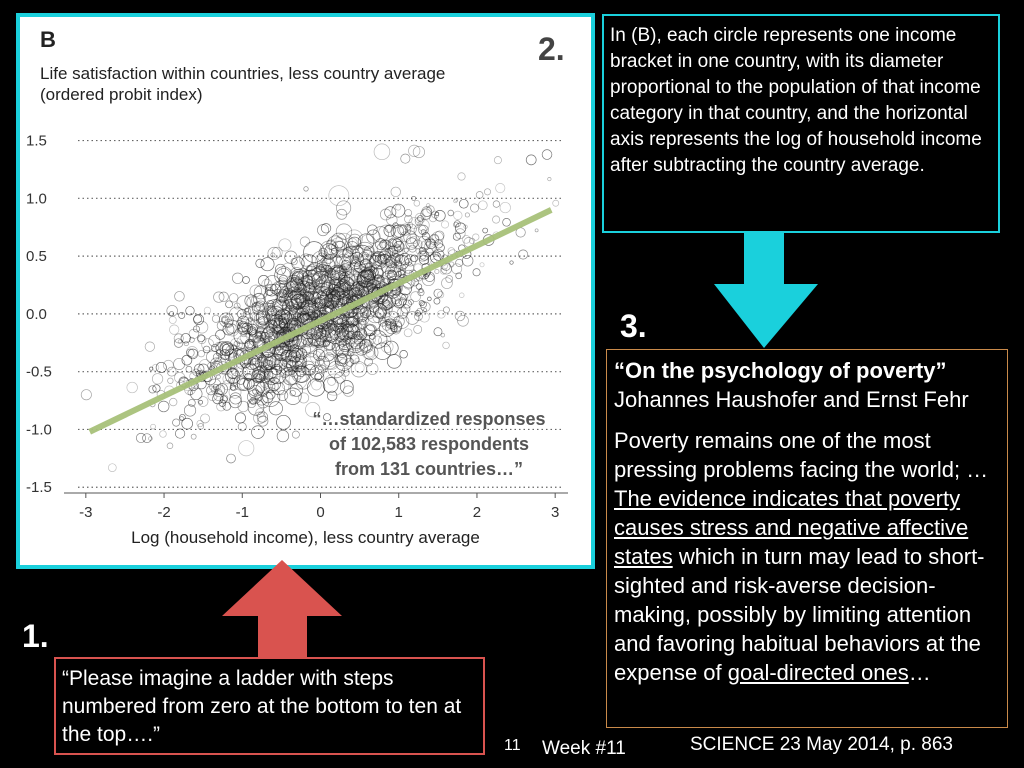 The image size is (1024, 768). Describe the element at coordinates (818, 672) in the screenshot. I see `abstract-underlined2: goal-directed ones` at that location.